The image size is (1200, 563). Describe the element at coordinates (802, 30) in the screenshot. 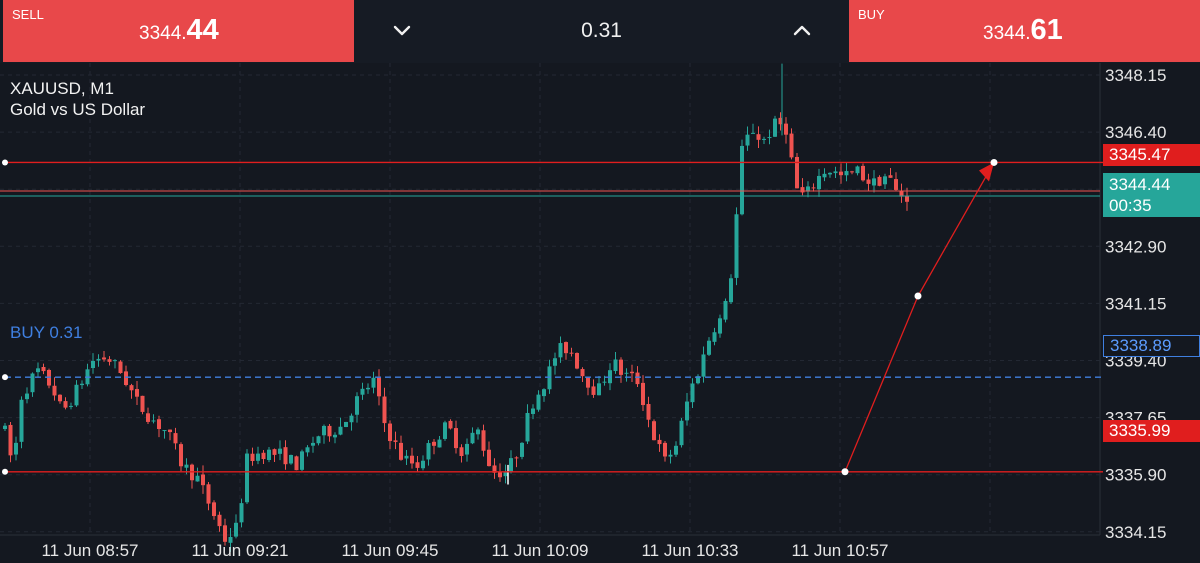

I see `increase-volume-button` at that location.